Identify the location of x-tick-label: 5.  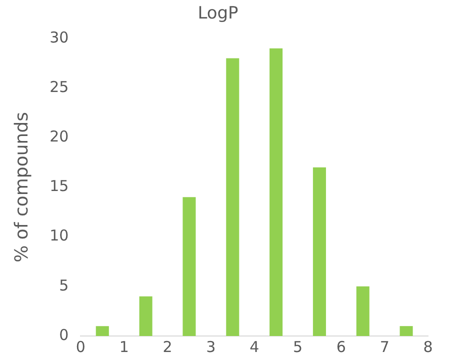
(297, 347).